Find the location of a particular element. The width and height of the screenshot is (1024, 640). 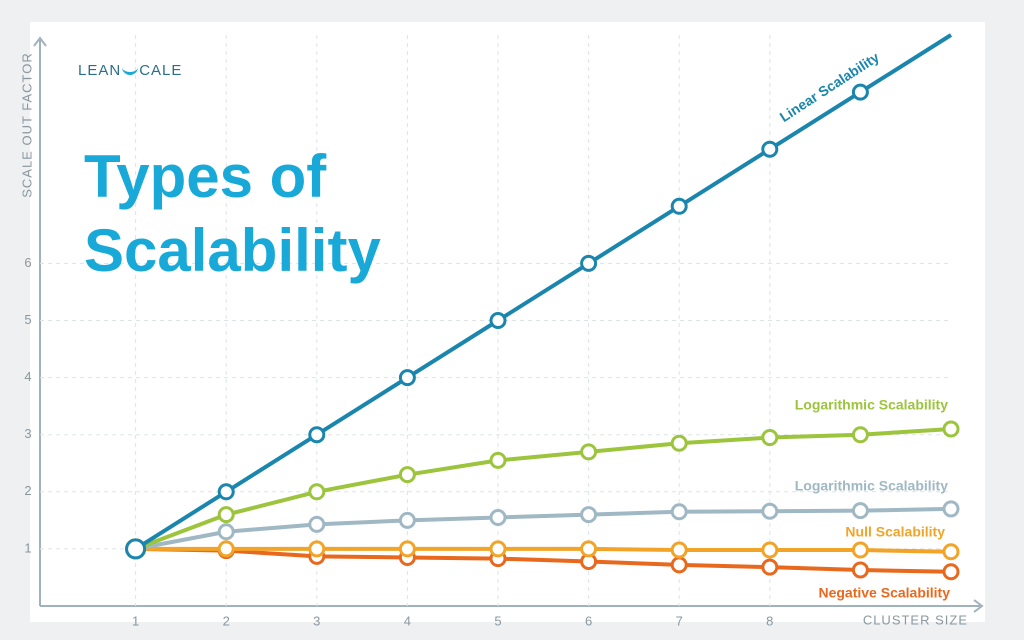

logo-icon is located at coordinates (130, 68).